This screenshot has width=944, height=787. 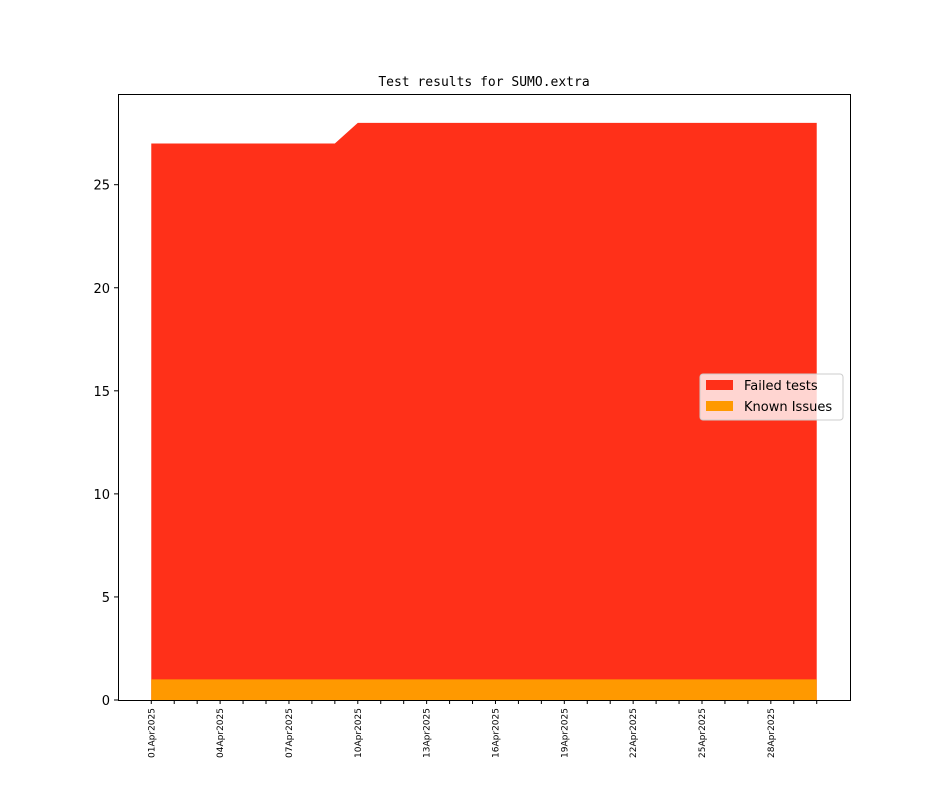 What do you see at coordinates (565, 733) in the screenshot?
I see `x-tick-label: 19Apr2025` at bounding box center [565, 733].